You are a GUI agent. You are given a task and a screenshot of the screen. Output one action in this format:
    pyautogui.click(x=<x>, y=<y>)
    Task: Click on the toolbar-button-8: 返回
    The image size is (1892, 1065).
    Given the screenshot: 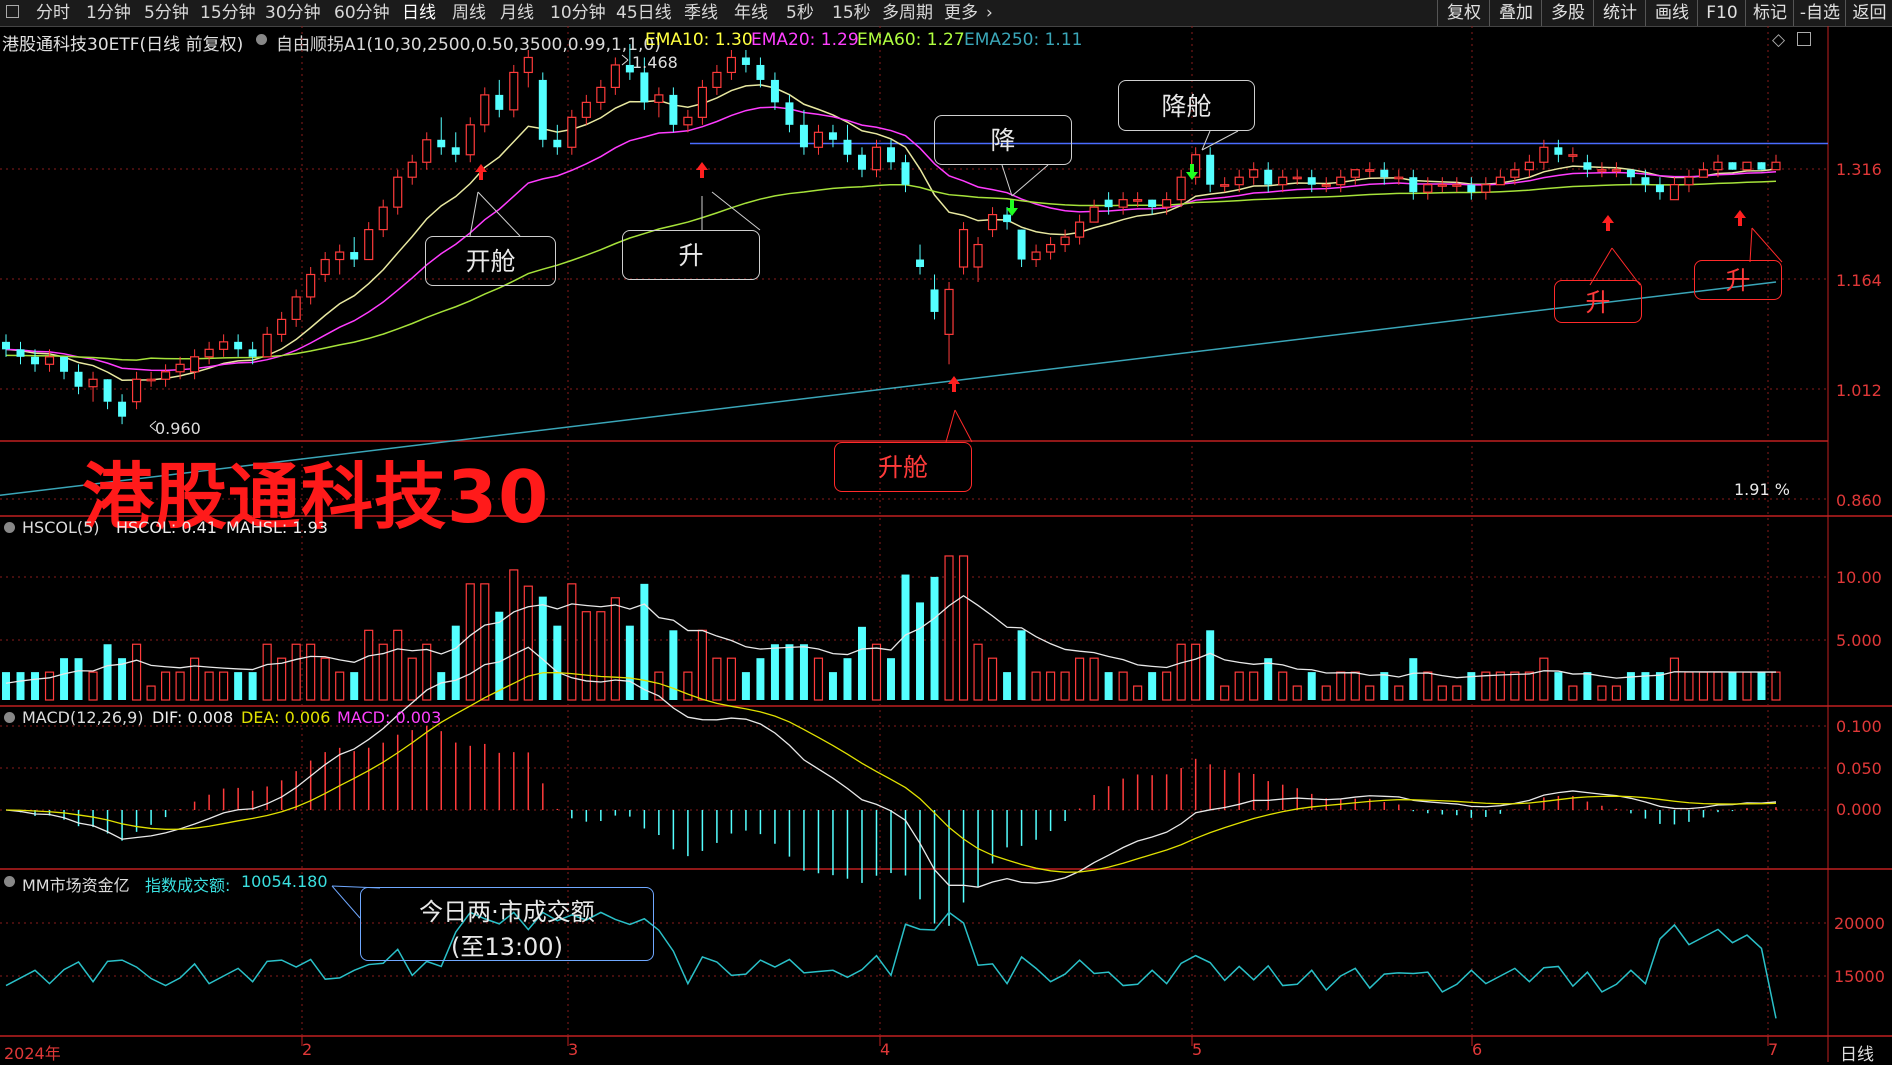 What is the action you would take?
    pyautogui.click(x=1868, y=13)
    